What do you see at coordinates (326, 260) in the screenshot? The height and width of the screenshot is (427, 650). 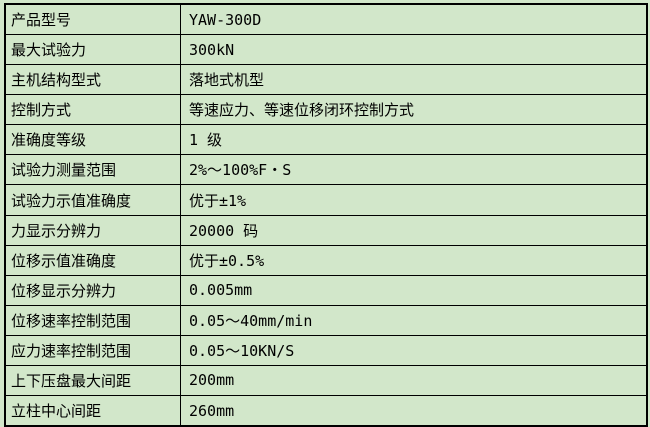 I see `table-row: 位移示值准确度 优于±0.5%` at bounding box center [326, 260].